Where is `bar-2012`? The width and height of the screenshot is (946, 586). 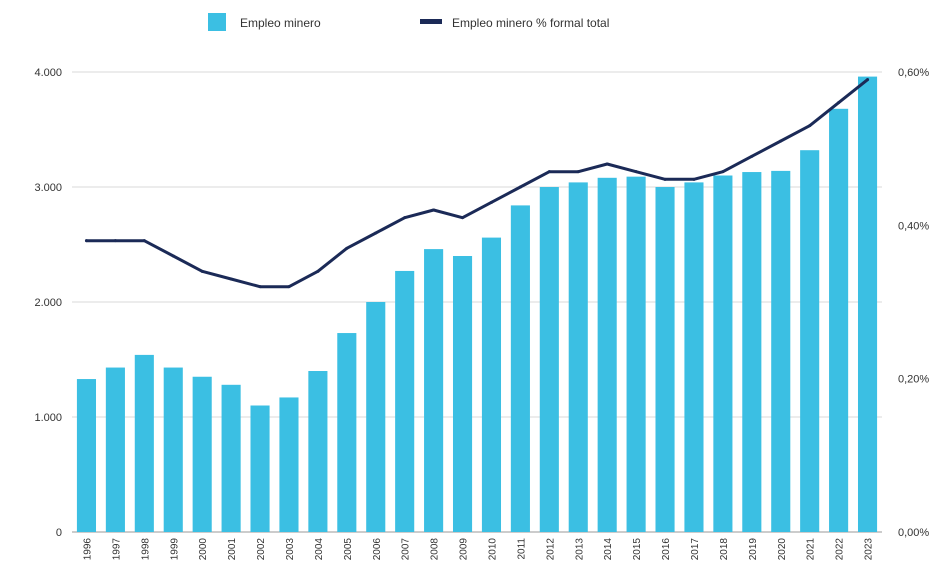 bar-2012 is located at coordinates (549, 359).